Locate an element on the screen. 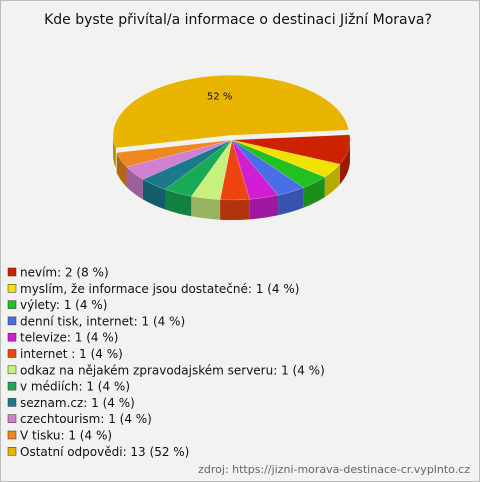  legend-label: nevím: 2 (8 %) is located at coordinates (64, 273).